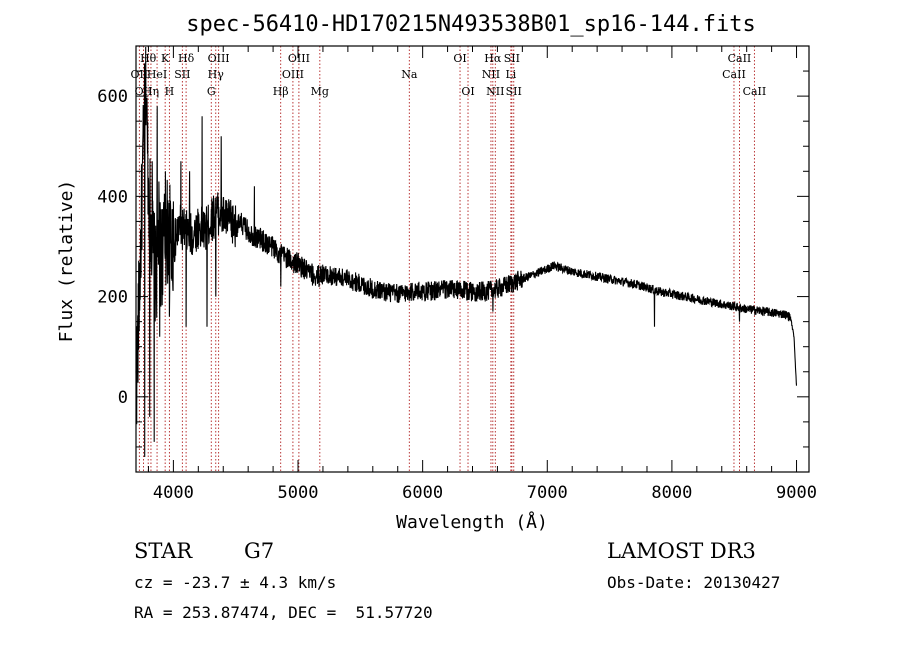 The width and height of the screenshot is (900, 649). I want to click on coordinates-text: RA = 253.87474, DEC = 51.57720, so click(283, 612).